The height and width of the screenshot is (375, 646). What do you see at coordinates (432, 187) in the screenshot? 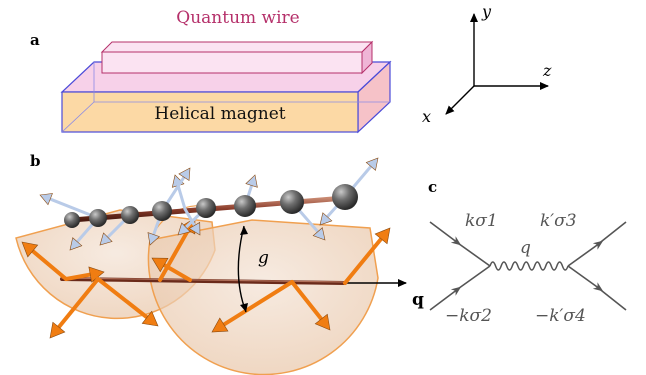
I see `panel-label-c: c` at bounding box center [432, 187].